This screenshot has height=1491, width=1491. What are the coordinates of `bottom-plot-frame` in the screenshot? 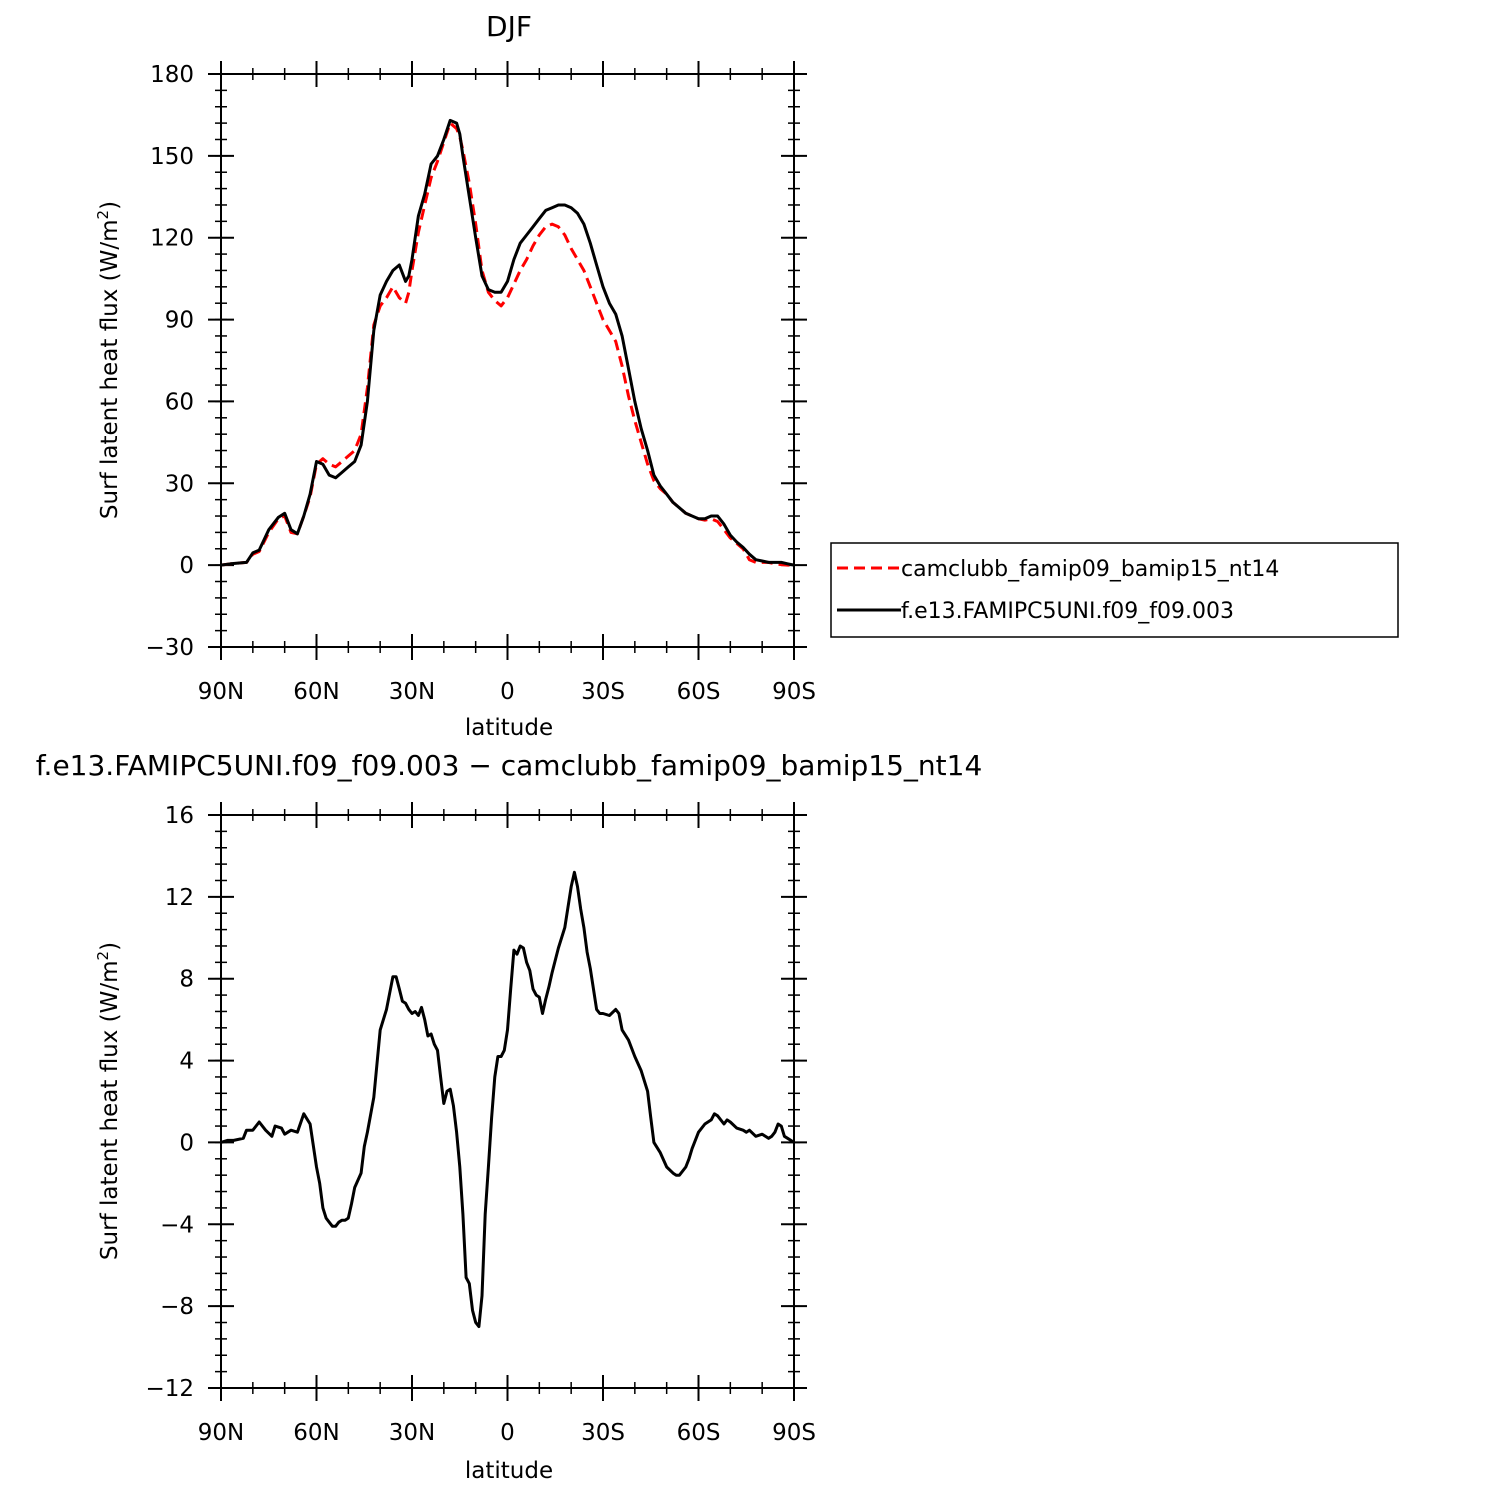 It's located at (507, 1101).